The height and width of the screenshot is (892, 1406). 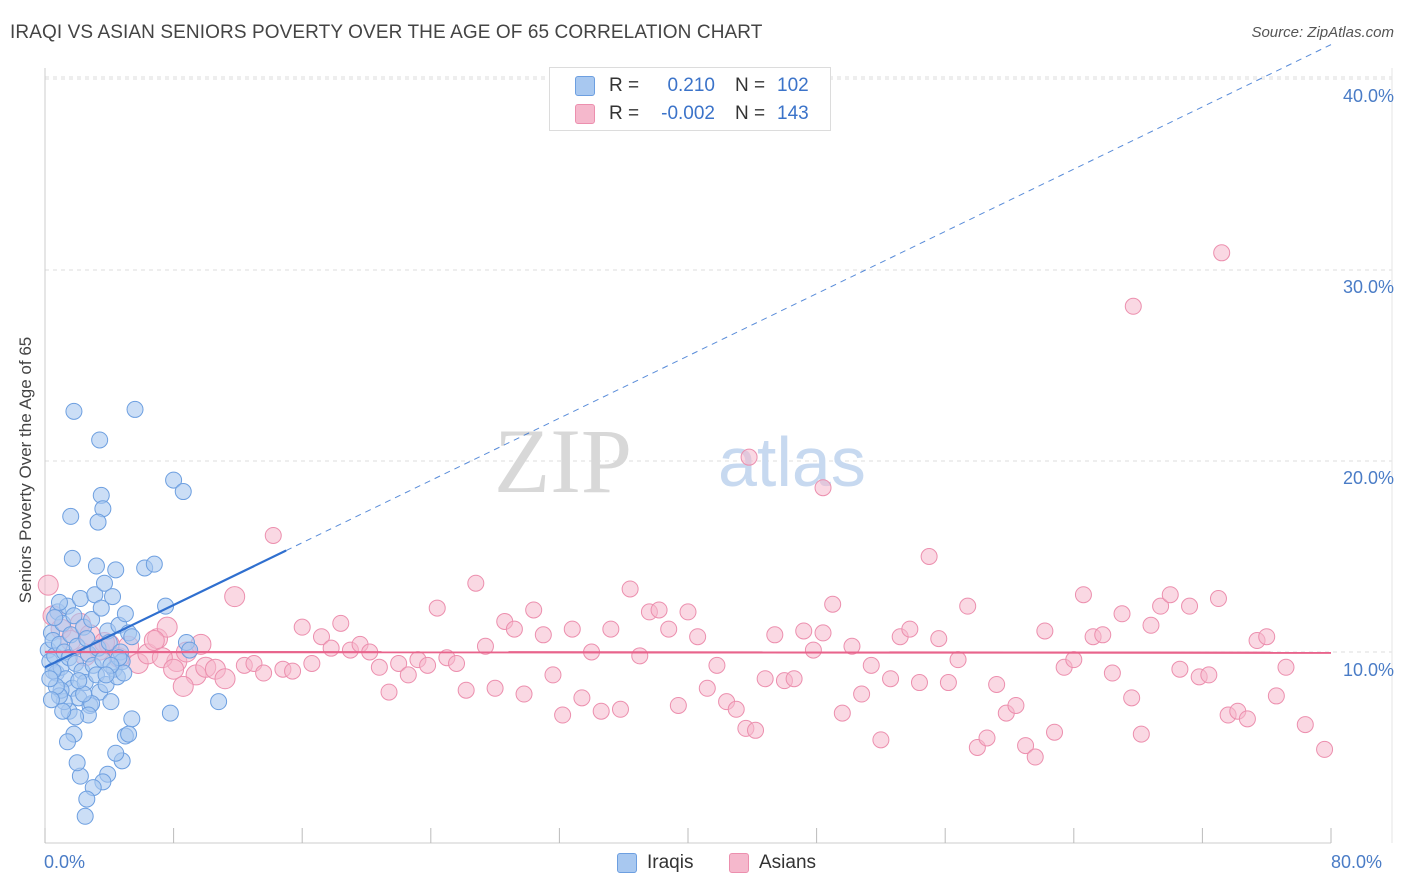 What do you see at coordinates (793, 85) in the screenshot?
I see `iraqis-n-value: 102` at bounding box center [793, 85].